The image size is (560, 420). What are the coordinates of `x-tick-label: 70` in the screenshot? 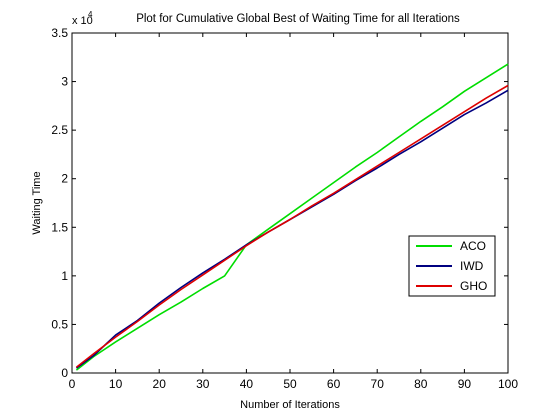 It's located at (378, 384).